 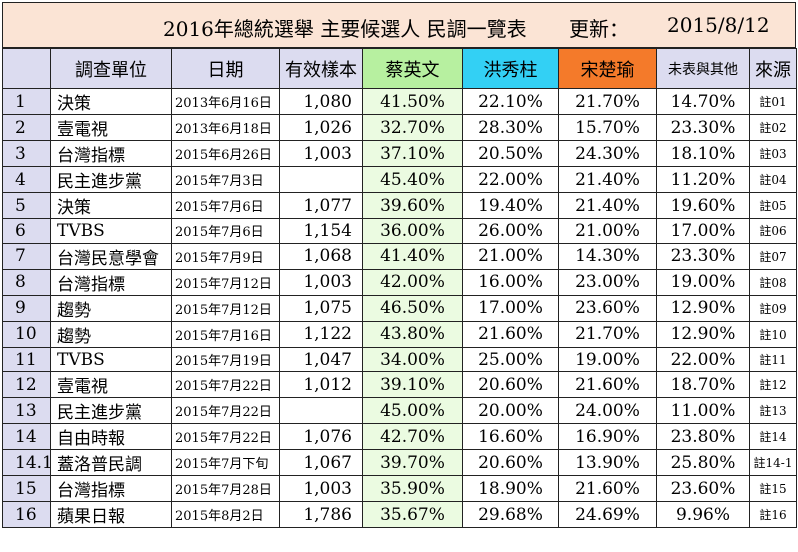 I want to click on other-pct: 23.80%, so click(x=703, y=437).